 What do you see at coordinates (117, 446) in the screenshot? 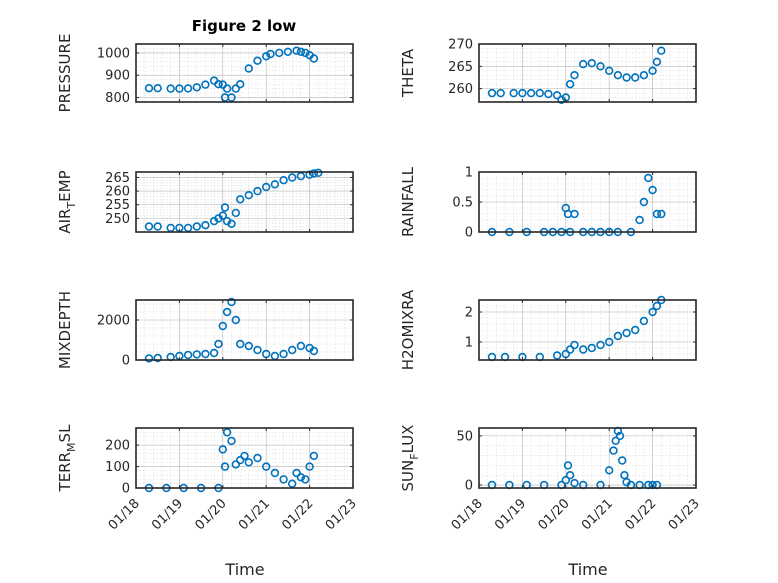
I see `y-tick-label: 200` at bounding box center [117, 446].